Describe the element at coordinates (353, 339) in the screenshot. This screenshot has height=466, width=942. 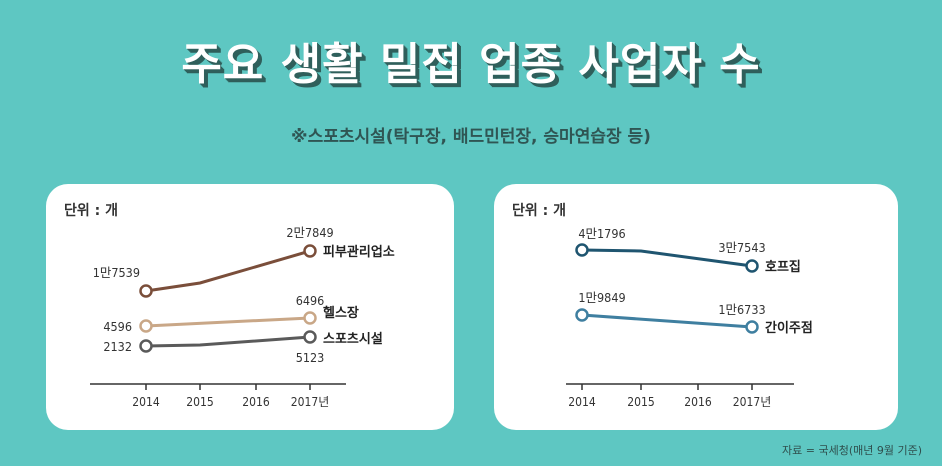
I see `series-name-left: 스포츠시설` at that location.